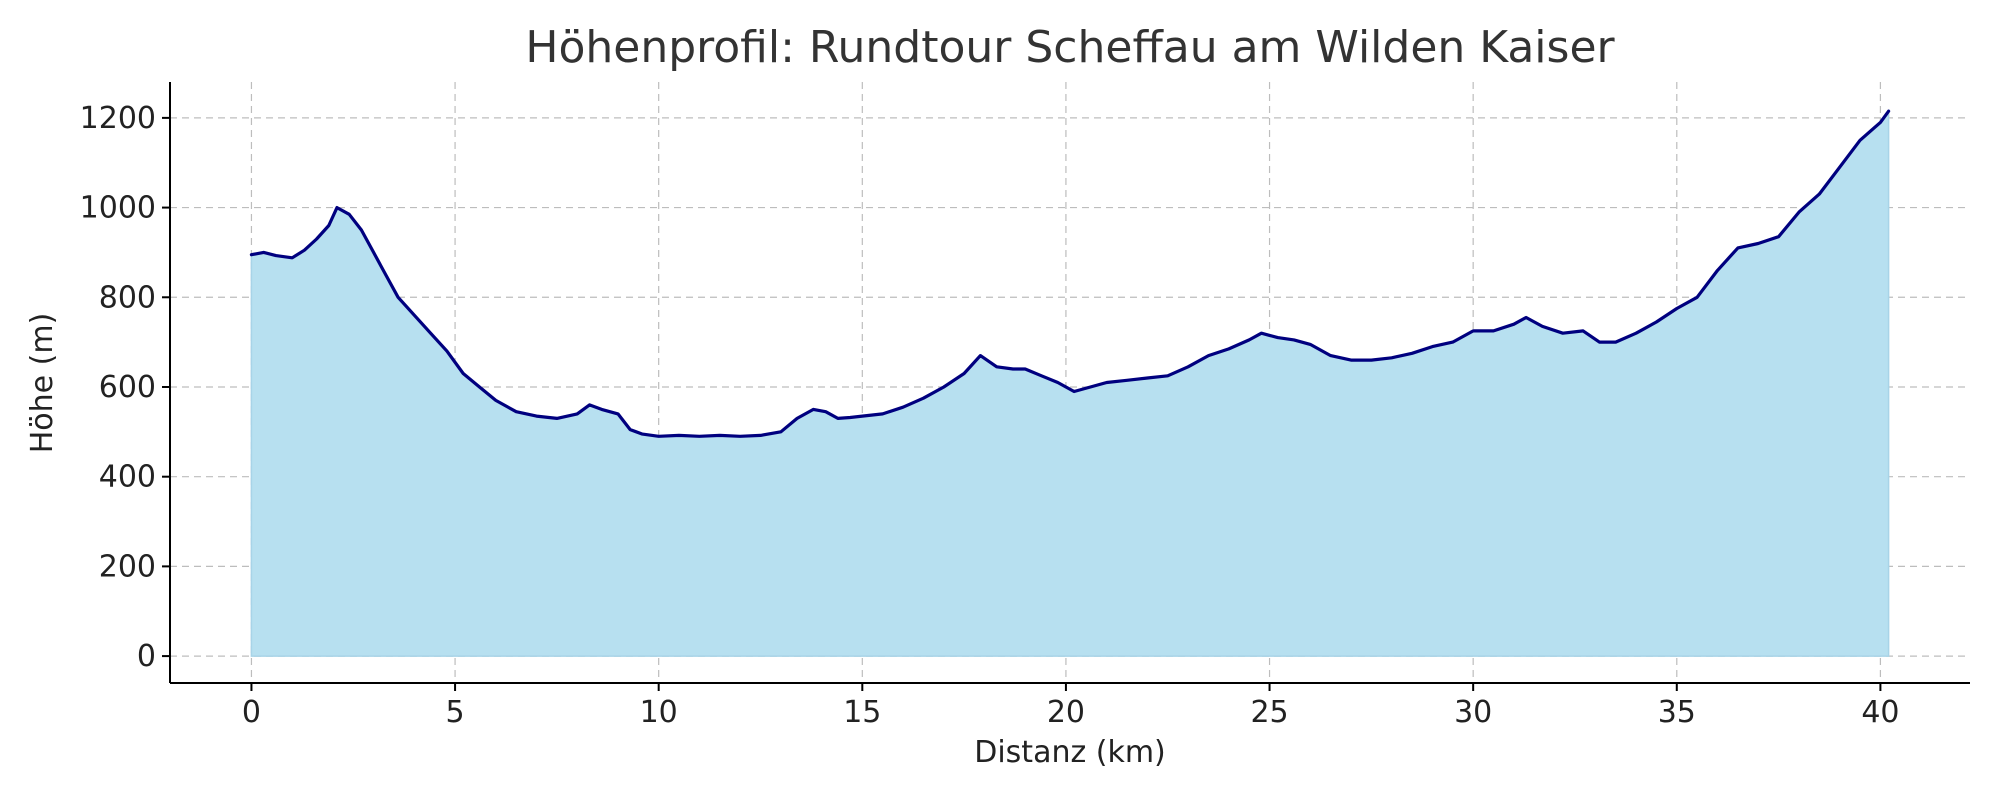  What do you see at coordinates (127, 387) in the screenshot?
I see `y-tick-label: 600` at bounding box center [127, 387].